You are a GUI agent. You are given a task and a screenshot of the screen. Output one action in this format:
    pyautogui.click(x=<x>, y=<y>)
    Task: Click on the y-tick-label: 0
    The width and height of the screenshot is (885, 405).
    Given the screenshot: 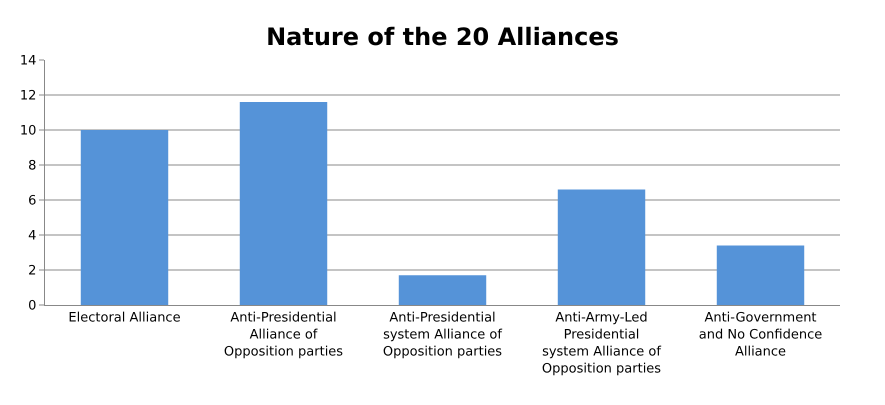 What is the action you would take?
    pyautogui.click(x=32, y=306)
    